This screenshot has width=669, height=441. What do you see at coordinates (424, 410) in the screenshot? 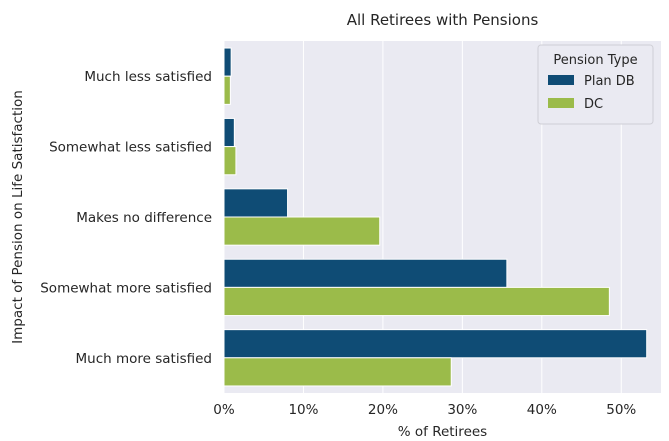
I see `x-tick-labels: 0% 10% 20% 30% 40% 50%` at bounding box center [424, 410].